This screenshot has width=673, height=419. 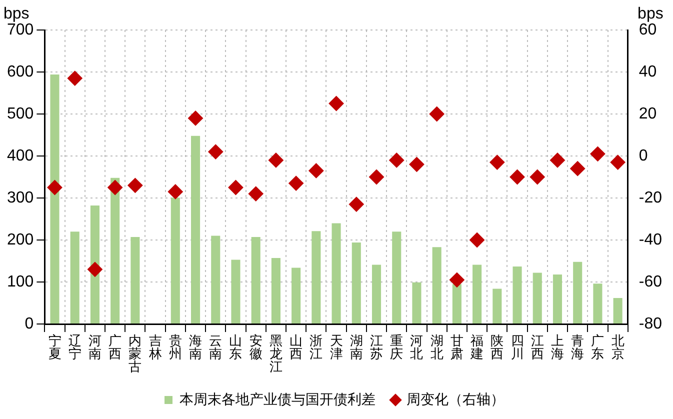 What do you see at coordinates (235, 347) in the screenshot?
I see `x-tick-label: 山东` at bounding box center [235, 347].